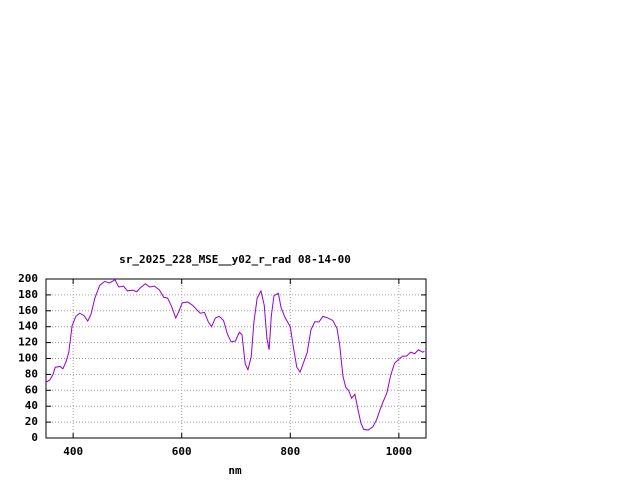  I want to click on x-tick-label: 1000, so click(399, 451).